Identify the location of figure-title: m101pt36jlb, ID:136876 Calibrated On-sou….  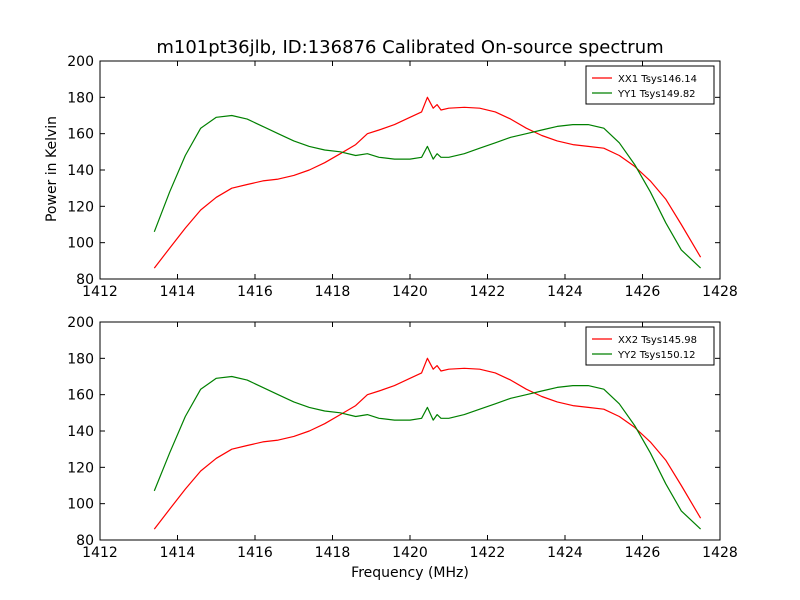
(409, 47).